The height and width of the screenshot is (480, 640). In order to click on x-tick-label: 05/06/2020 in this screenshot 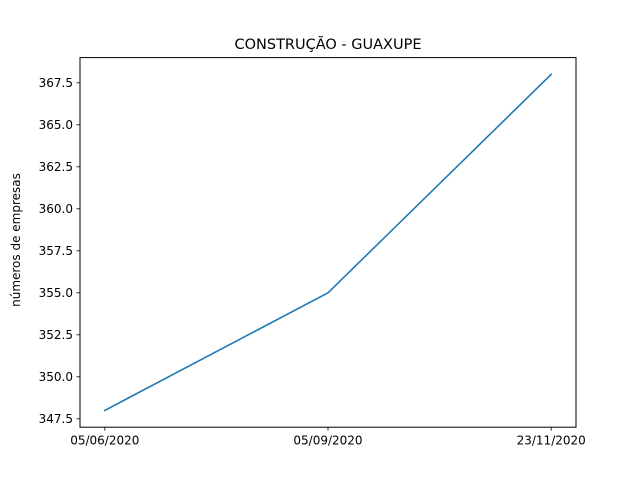, I will do `click(104, 441)`.